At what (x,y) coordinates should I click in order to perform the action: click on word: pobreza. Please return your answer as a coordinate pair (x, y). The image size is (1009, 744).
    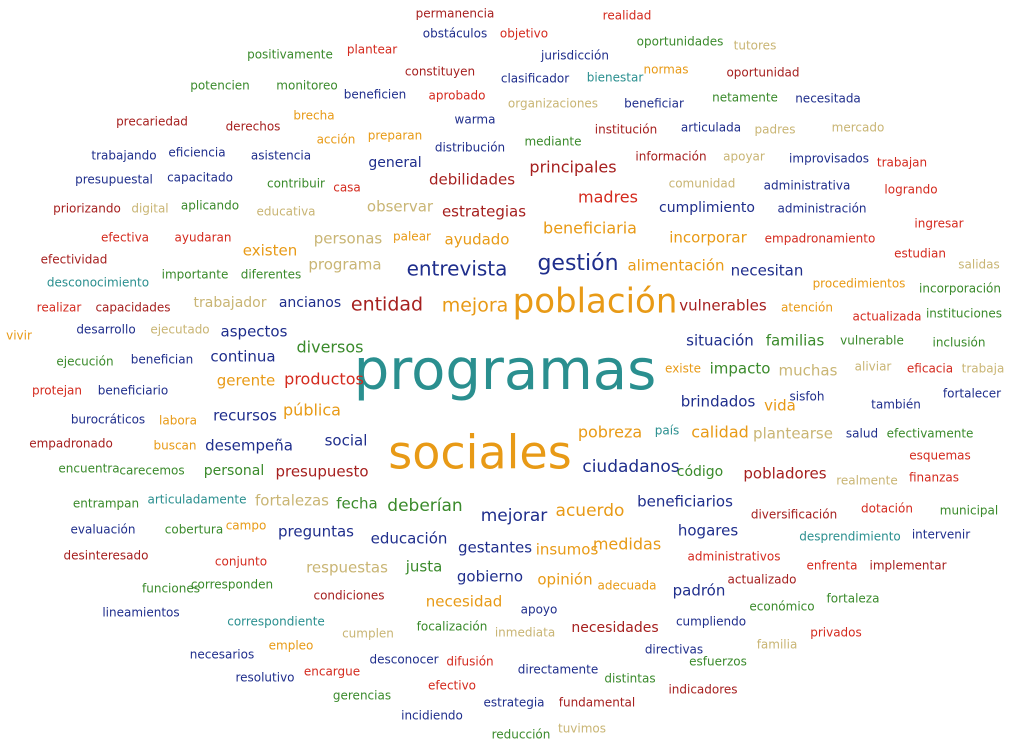
    Looking at the image, I should click on (610, 432).